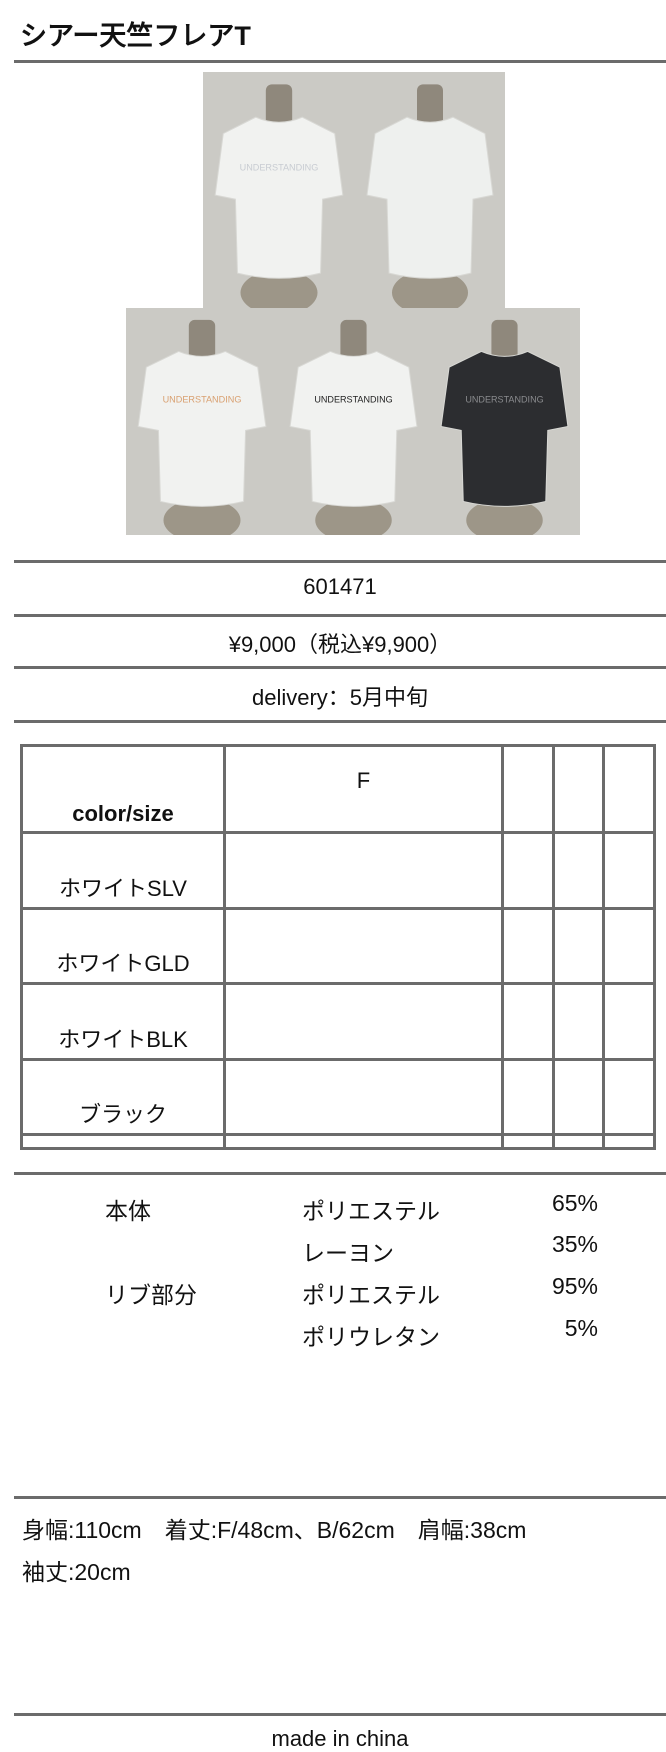 Image resolution: width=666 pixels, height=1752 pixels. Describe the element at coordinates (274, 1530) in the screenshot. I see `measurements-line-1: 身幅:110cm 着丈:F/48cm、B/62cm 肩幅:38cm` at that location.